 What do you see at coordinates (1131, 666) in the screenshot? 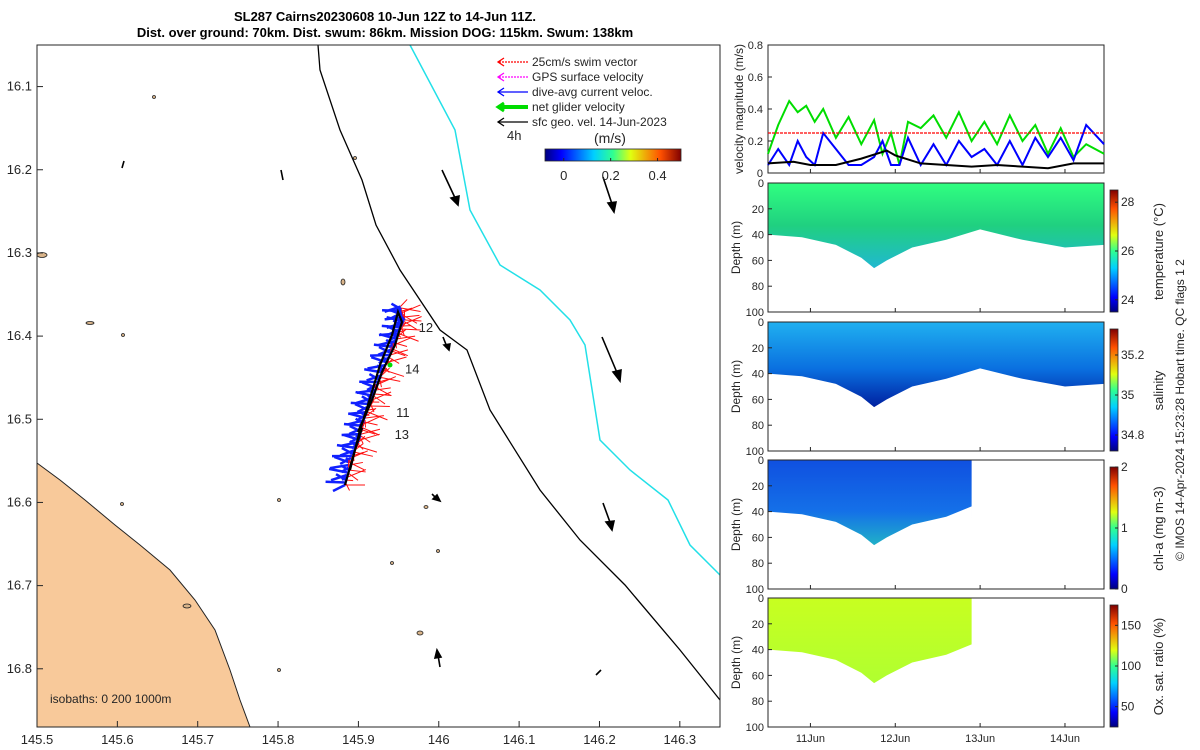
I see `colorbar-tick-label: 100` at bounding box center [1131, 666].